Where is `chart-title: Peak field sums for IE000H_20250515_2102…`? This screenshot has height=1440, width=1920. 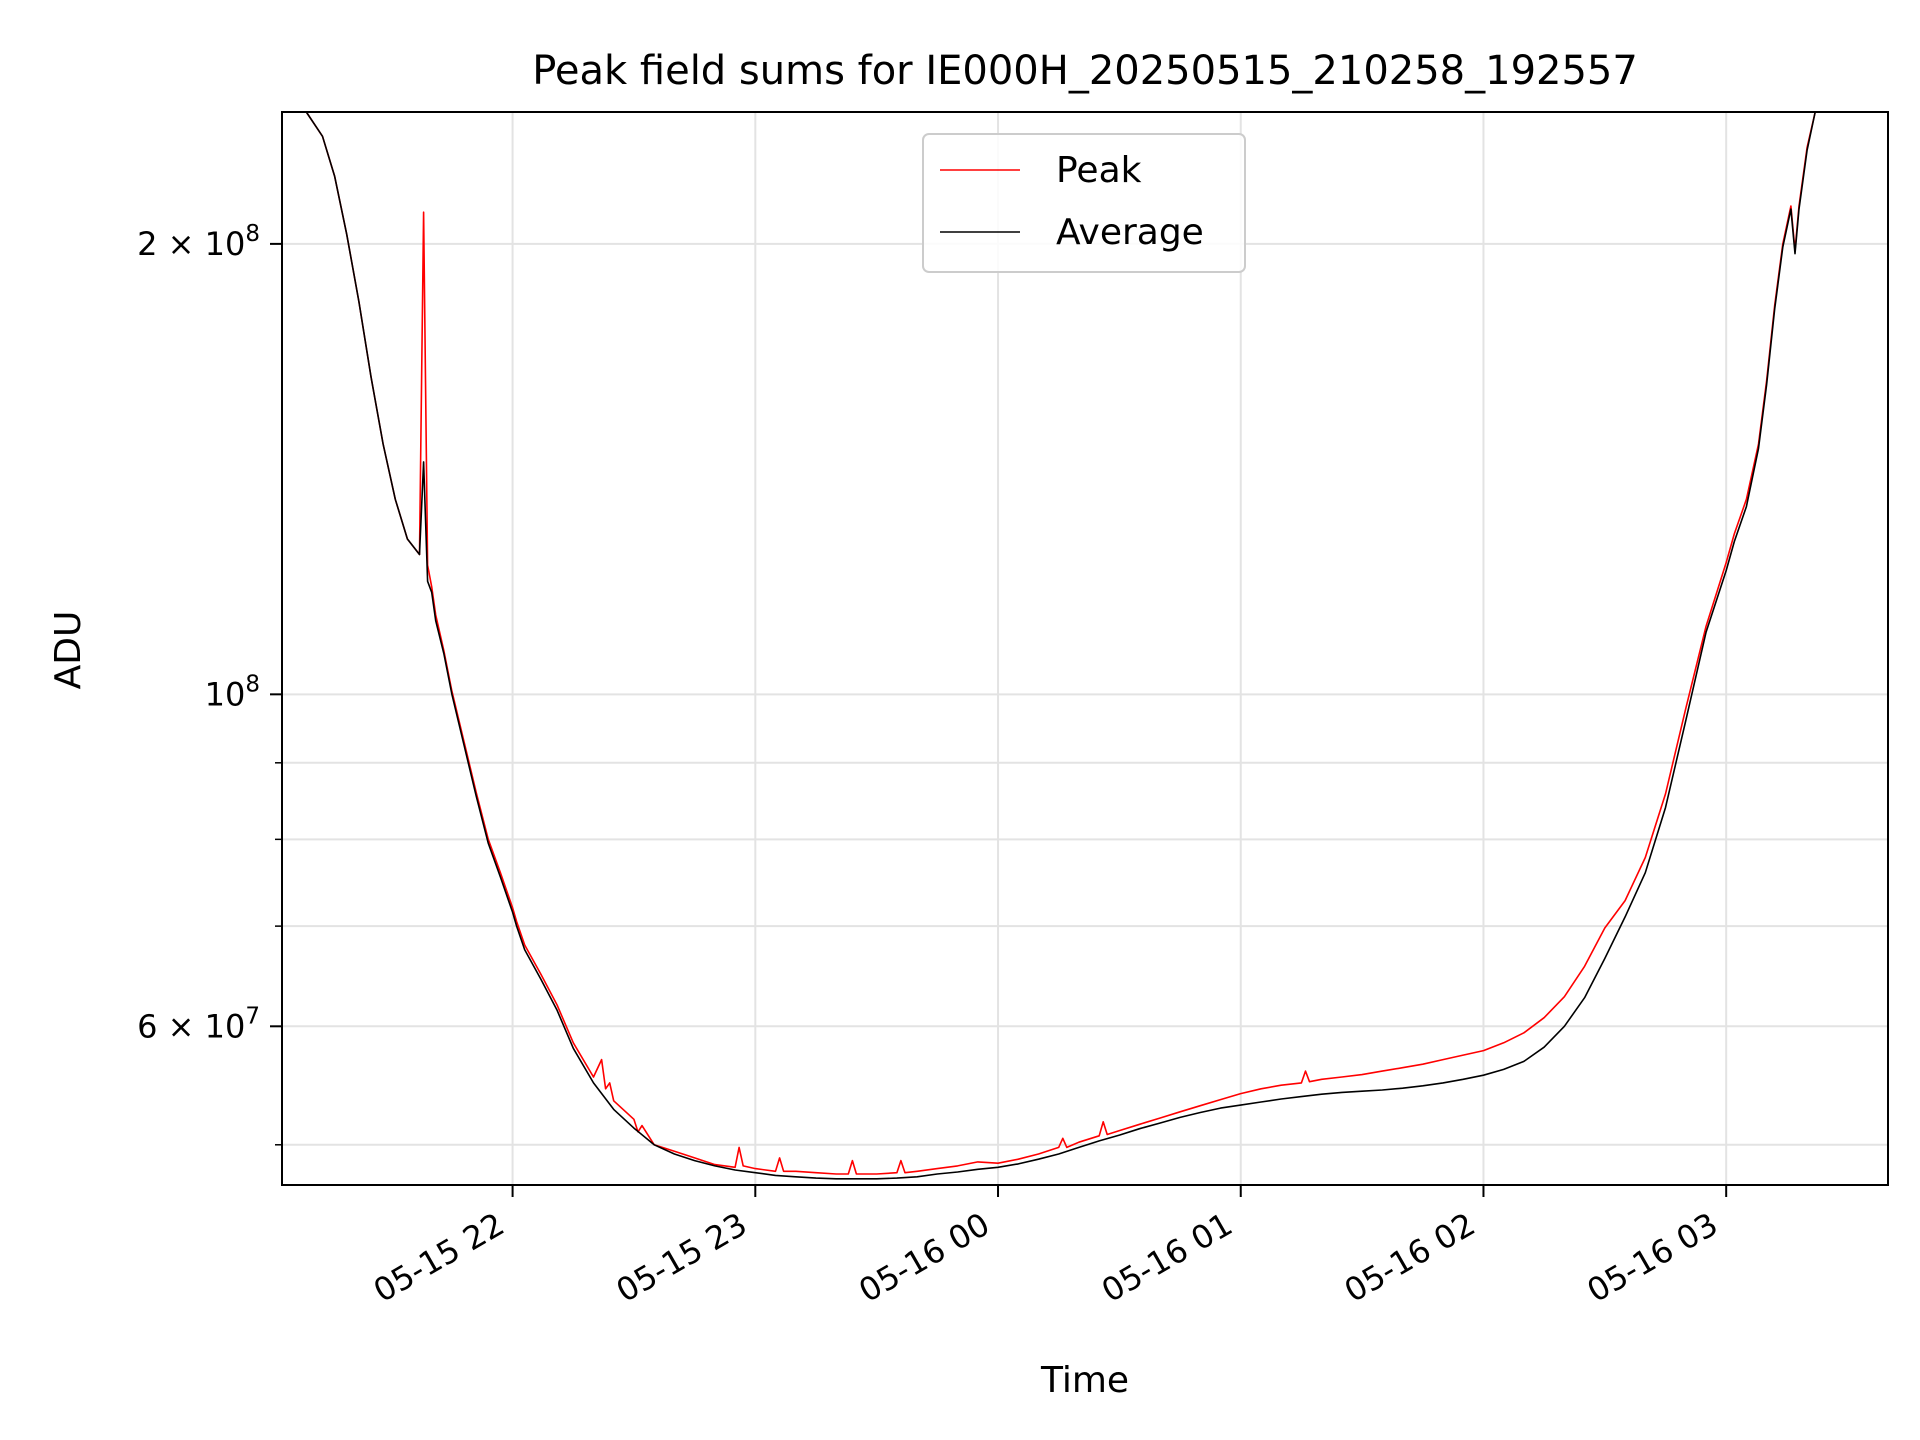
chart-title: Peak field sums for IE000H_20250515_2102… is located at coordinates (1085, 71).